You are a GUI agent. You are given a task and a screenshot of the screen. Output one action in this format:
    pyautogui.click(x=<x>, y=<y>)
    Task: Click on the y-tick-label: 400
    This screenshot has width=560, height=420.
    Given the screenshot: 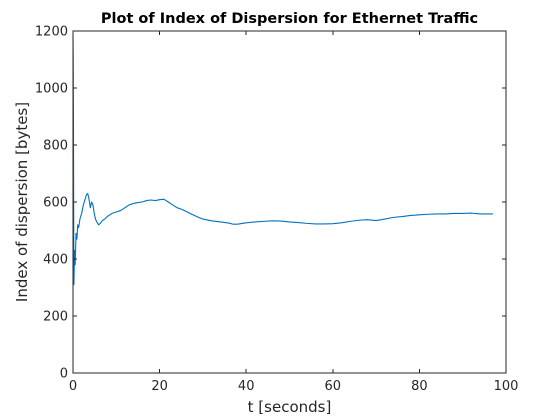 What is the action you would take?
    pyautogui.click(x=55, y=260)
    